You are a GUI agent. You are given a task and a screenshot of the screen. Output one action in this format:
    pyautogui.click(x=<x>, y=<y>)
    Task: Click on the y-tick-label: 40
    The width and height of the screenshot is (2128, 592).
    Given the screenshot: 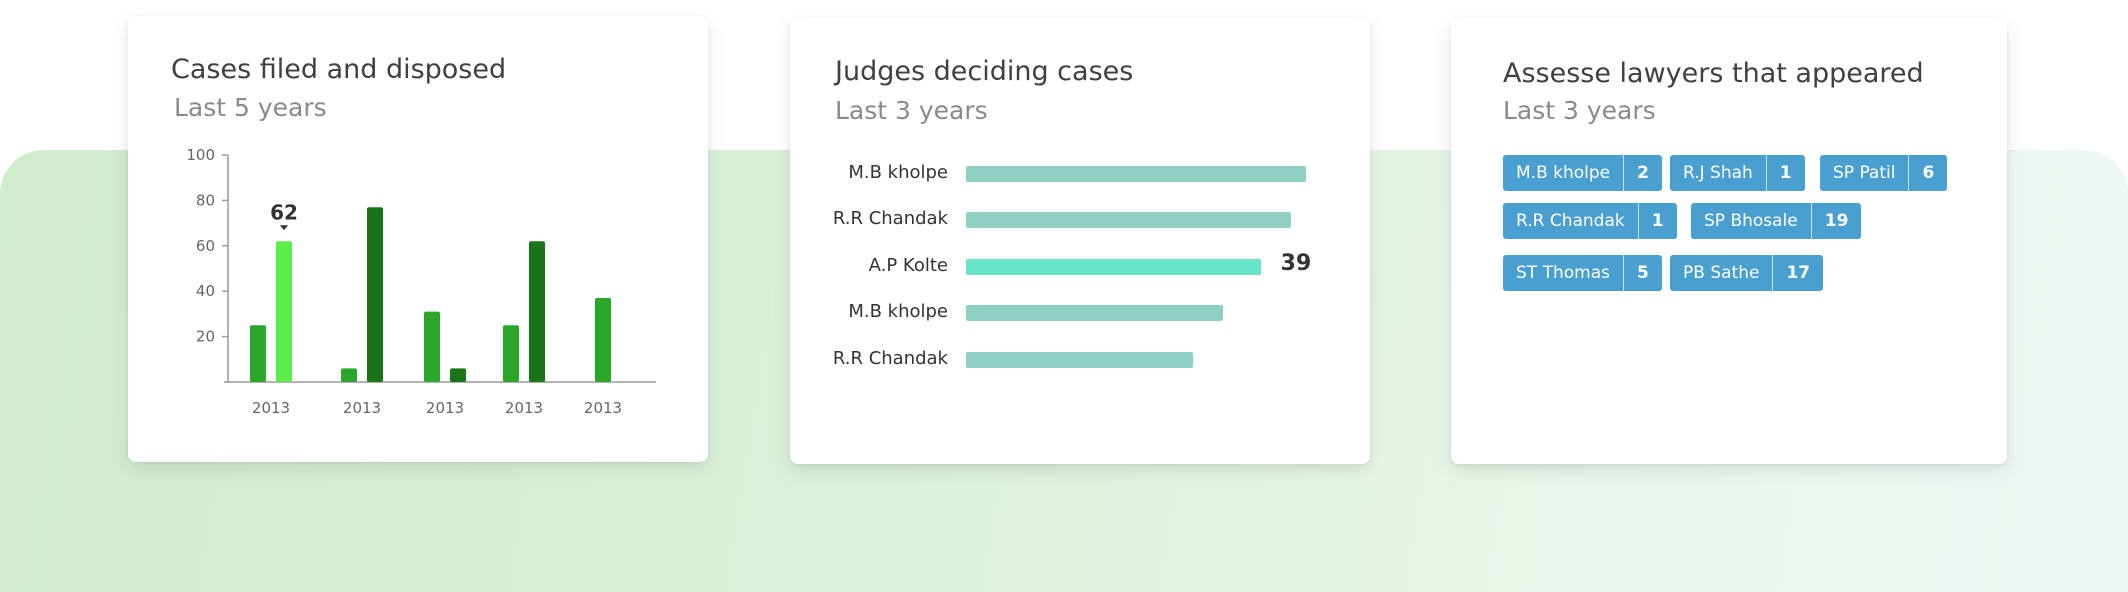 What is the action you would take?
    pyautogui.click(x=205, y=291)
    